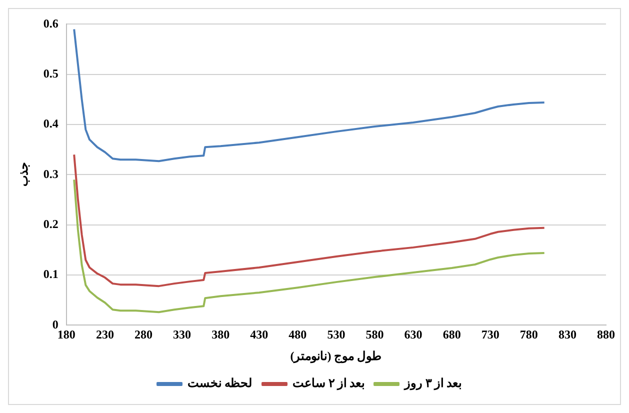 The width and height of the screenshot is (629, 413). I want to click on x-tick-label: 580, so click(375, 334).